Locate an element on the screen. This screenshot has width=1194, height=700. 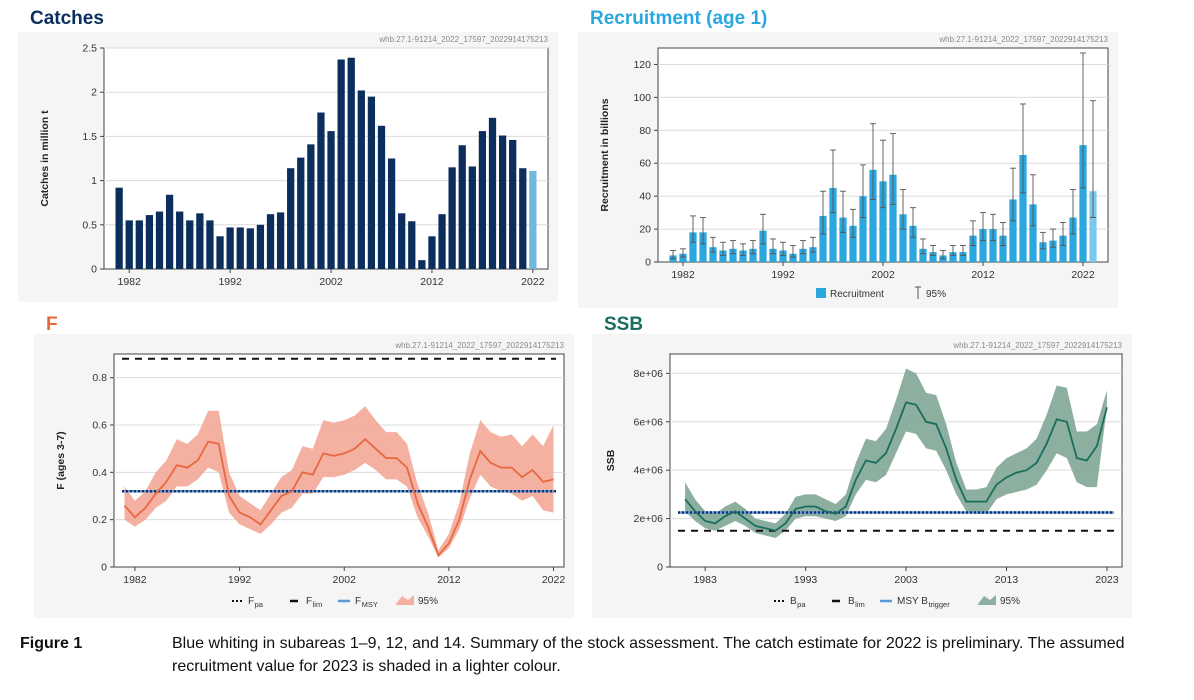
y-tick-label: 60 is located at coordinates (645, 164).